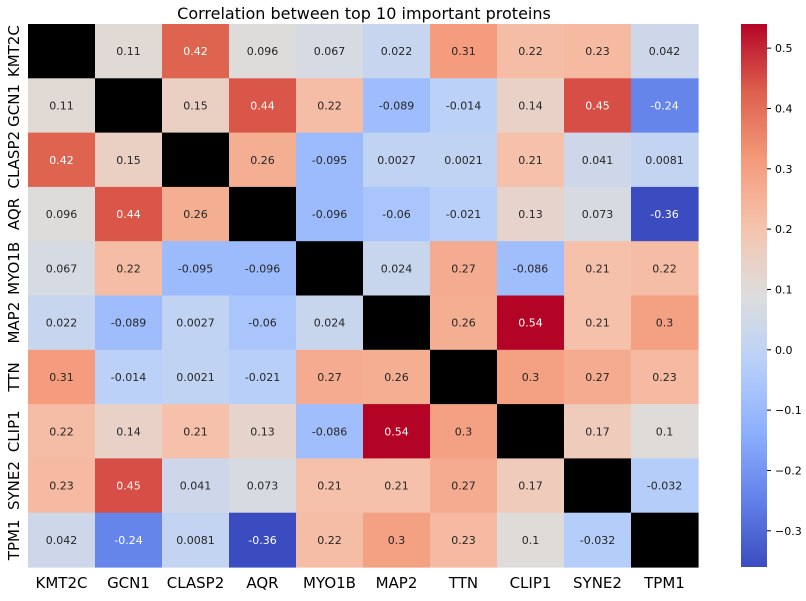  I want to click on x-tick-label: SYNE2, so click(597, 583).